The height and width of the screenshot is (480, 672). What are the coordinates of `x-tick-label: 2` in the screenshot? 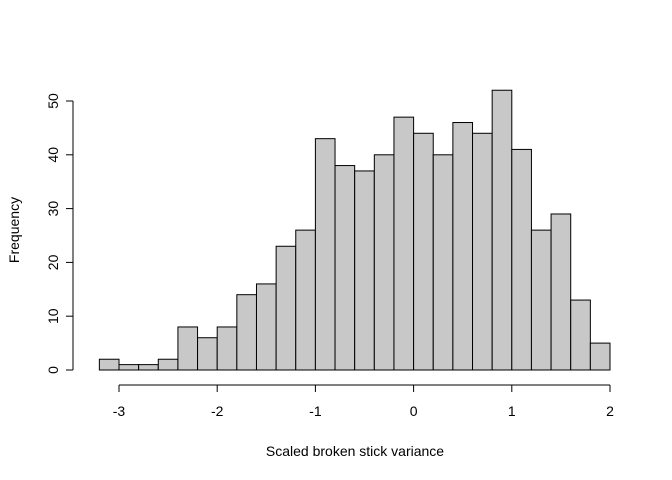 It's located at (610, 411).